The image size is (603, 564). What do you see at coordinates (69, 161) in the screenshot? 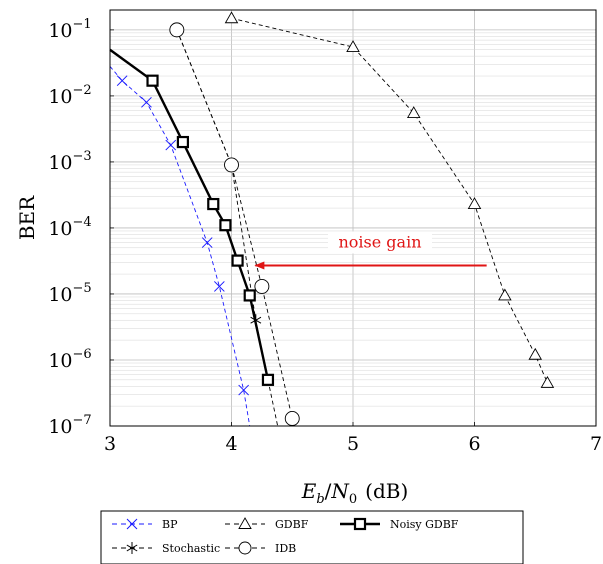
I see `y-tick-label: 10⁻³` at bounding box center [69, 161].